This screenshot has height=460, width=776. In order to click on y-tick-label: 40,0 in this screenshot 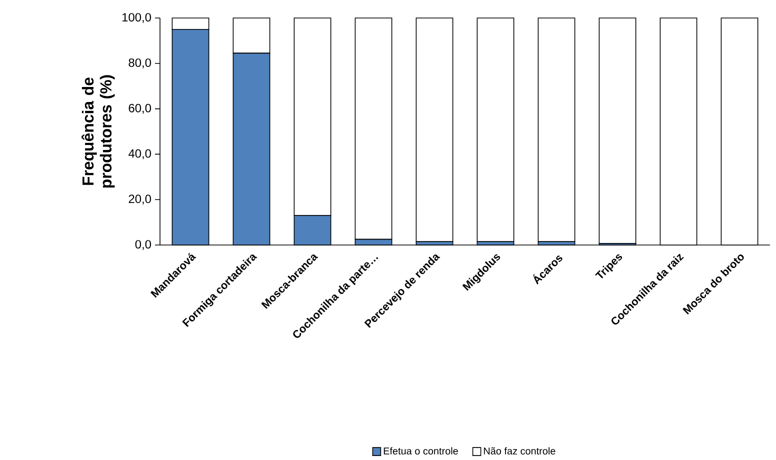, I will do `click(140, 154)`.